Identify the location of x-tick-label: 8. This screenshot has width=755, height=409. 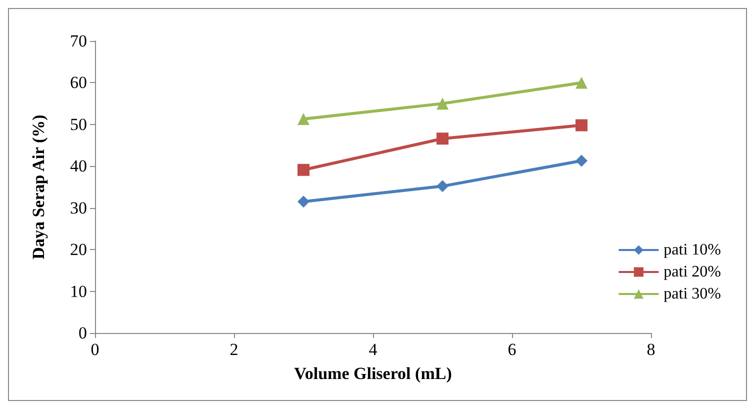
(651, 349).